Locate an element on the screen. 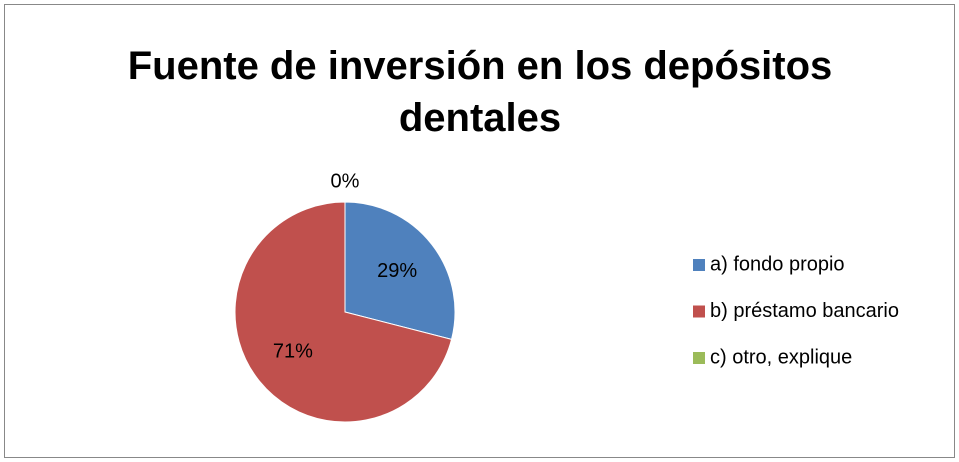 The width and height of the screenshot is (959, 462). legend-label: a) fondo propio is located at coordinates (777, 264).